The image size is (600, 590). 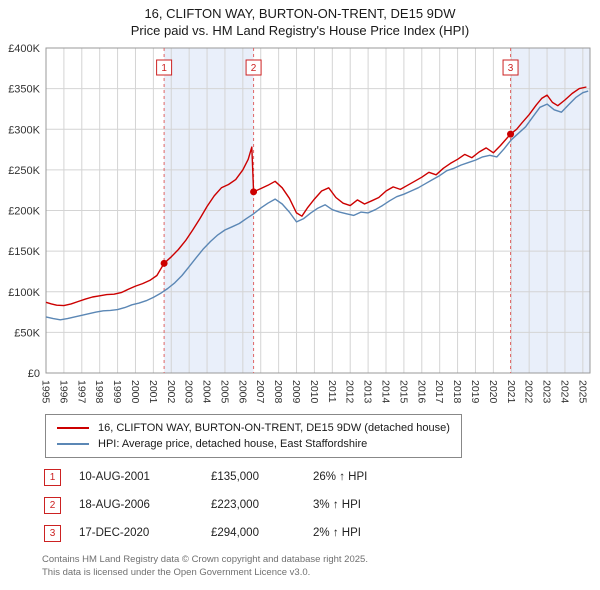 I want to click on property-line-swatch, so click(x=73, y=427).